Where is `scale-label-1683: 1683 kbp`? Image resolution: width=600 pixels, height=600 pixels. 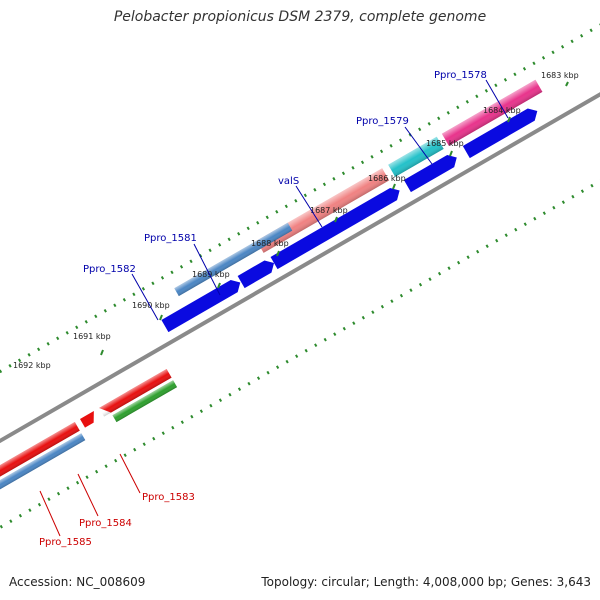 scale-label-1683: 1683 kbp is located at coordinates (560, 75).